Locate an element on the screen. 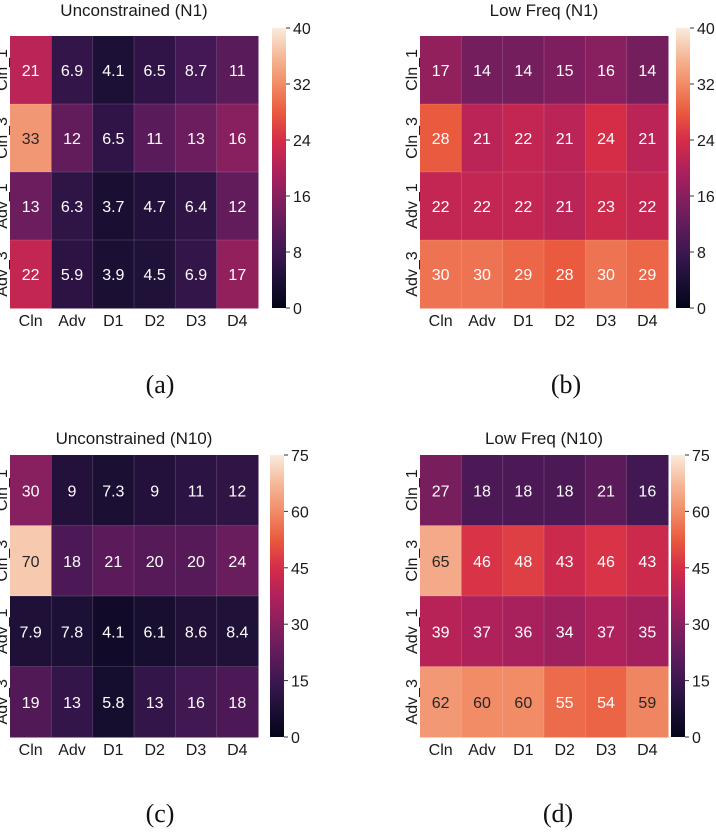 The width and height of the screenshot is (716, 832). cell-value-label: 14 is located at coordinates (523, 71).